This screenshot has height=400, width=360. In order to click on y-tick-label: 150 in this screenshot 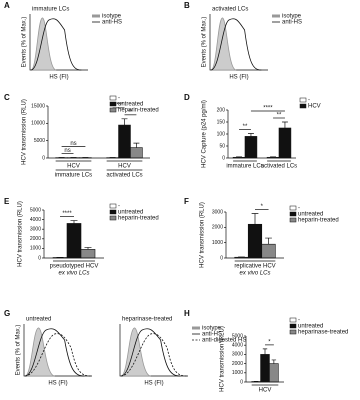, I will do `click(221, 122)`.